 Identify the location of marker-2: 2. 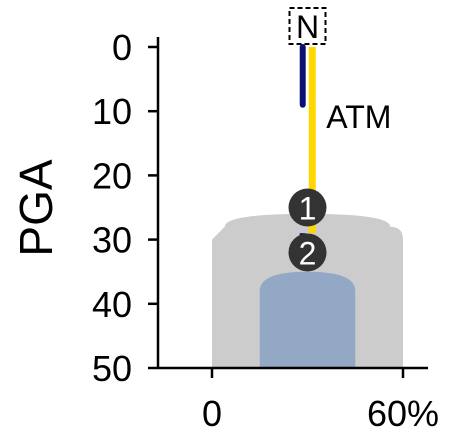
(307, 252).